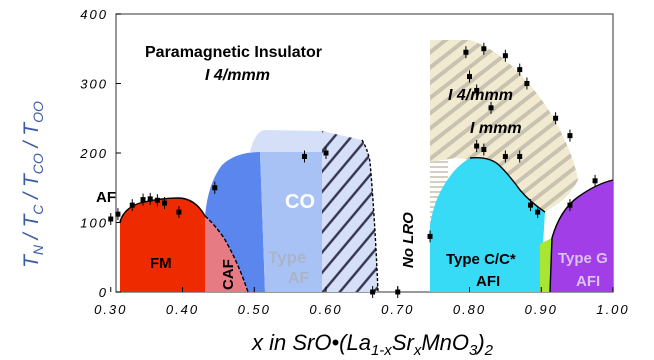 This screenshot has height=360, width=654. I want to click on label-type-af-1: Type, so click(287, 257).